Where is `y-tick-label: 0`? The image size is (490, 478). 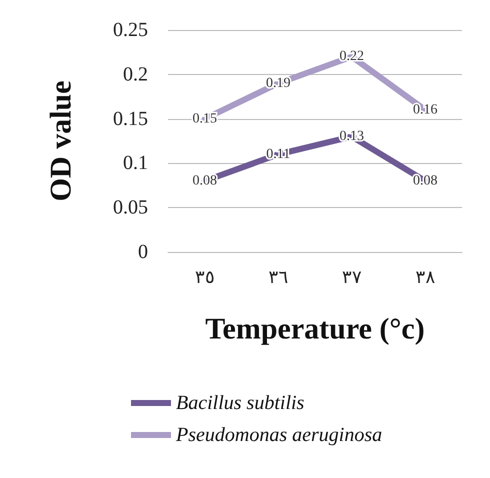
y-tick-label: 0 is located at coordinates (143, 252).